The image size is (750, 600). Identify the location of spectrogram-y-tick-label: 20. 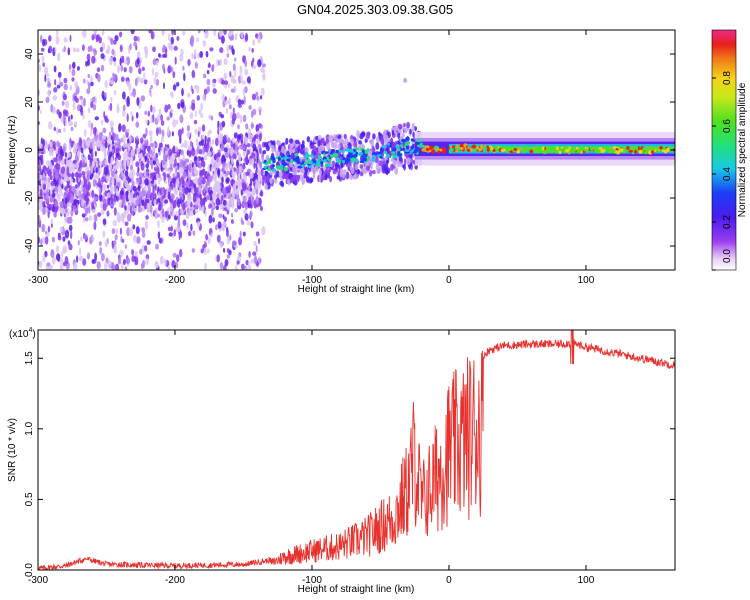
(29, 102).